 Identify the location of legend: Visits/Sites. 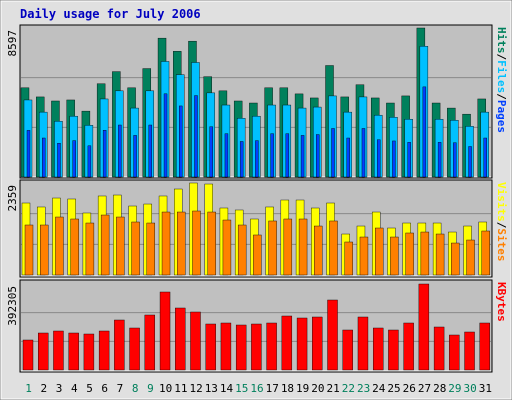
(501, 222).